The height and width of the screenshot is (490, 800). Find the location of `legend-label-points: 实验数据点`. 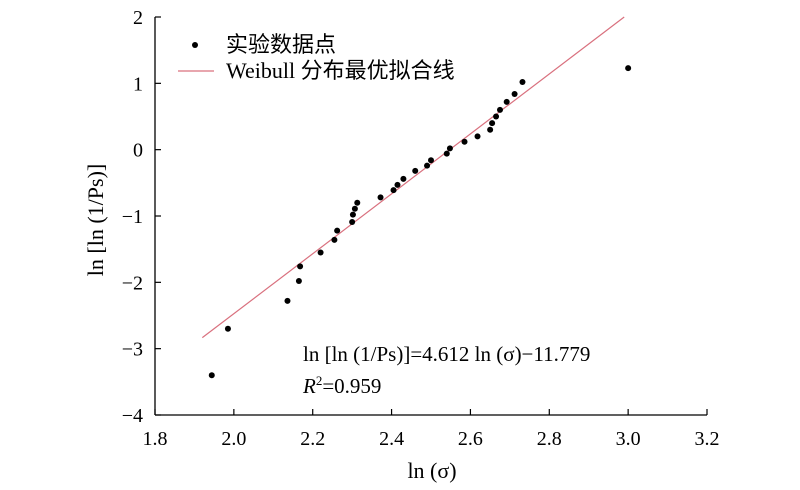

legend-label-points: 实验数据点 is located at coordinates (281, 44).